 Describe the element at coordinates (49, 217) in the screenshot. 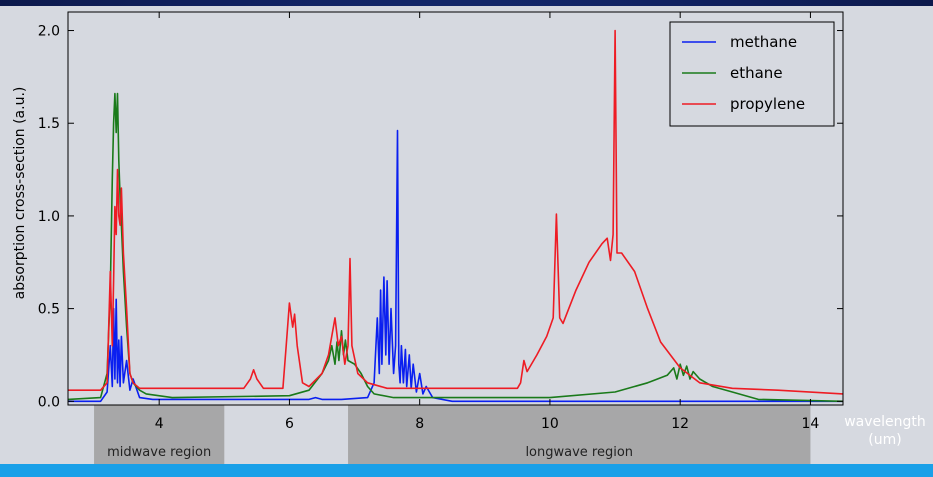

I see `y-tick-label-2: 1.0` at that location.